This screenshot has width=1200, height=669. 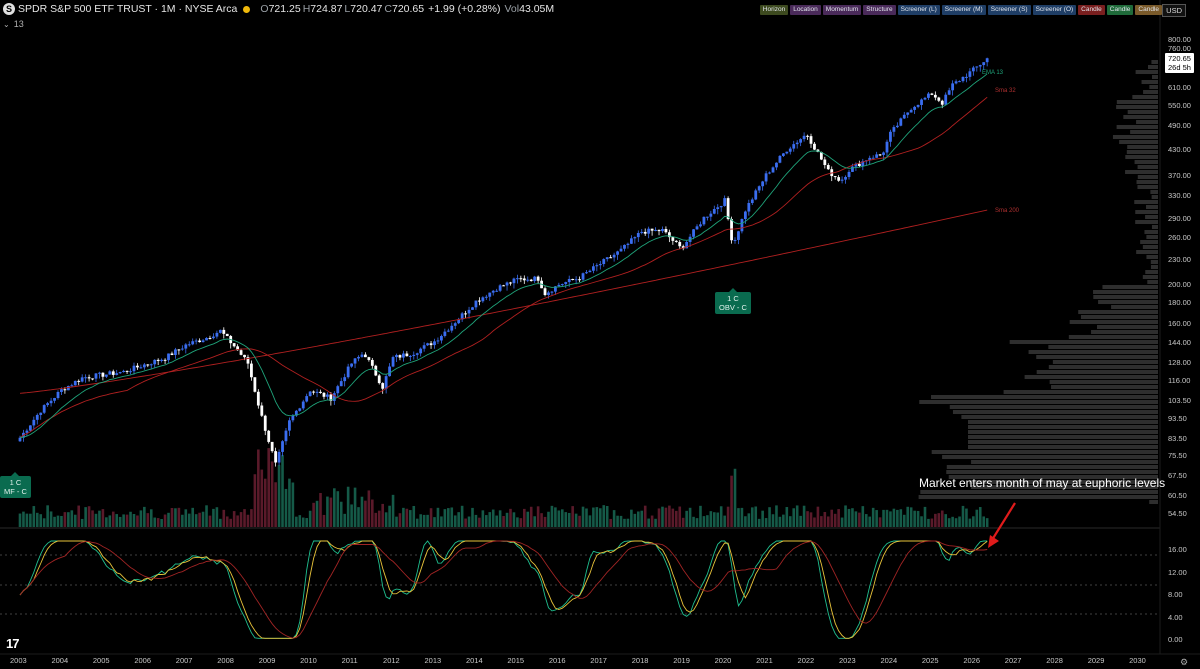 I want to click on pill-location-1: Location, so click(x=805, y=10).